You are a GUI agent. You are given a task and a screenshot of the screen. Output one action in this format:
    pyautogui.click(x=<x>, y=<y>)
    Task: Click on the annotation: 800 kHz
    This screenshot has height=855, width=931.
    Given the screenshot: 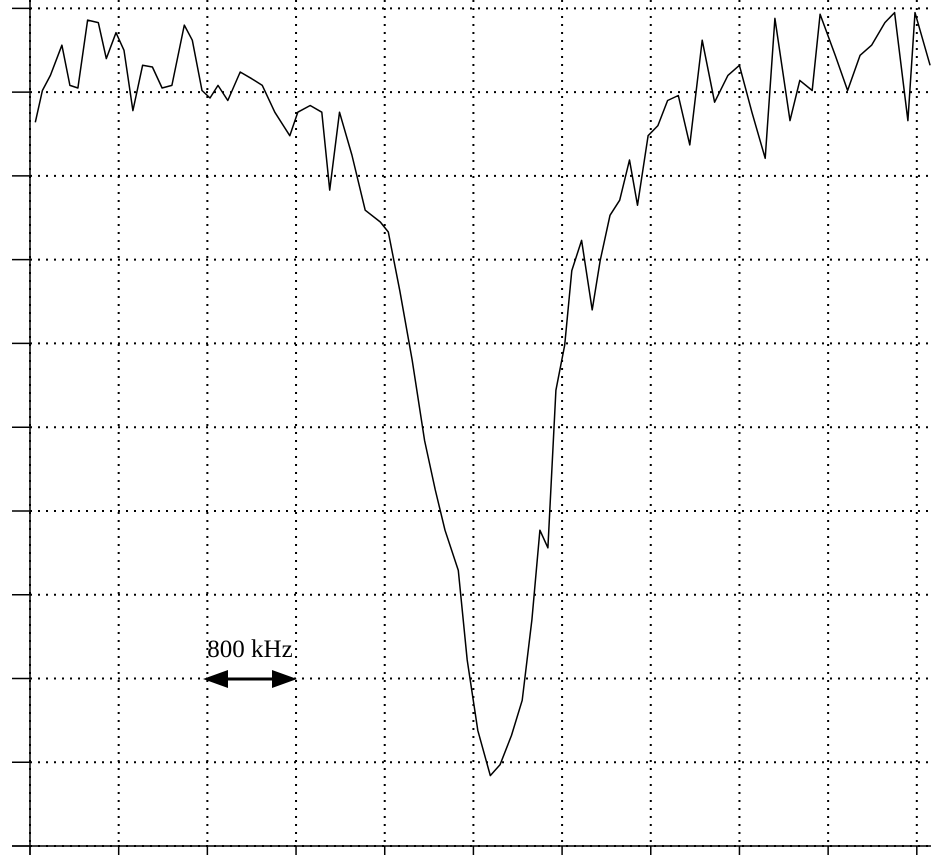 What is the action you would take?
    pyautogui.click(x=249, y=649)
    